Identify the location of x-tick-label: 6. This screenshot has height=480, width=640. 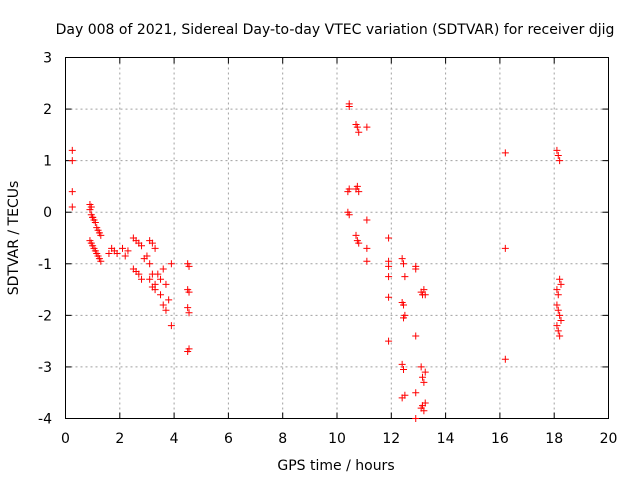
(228, 439).